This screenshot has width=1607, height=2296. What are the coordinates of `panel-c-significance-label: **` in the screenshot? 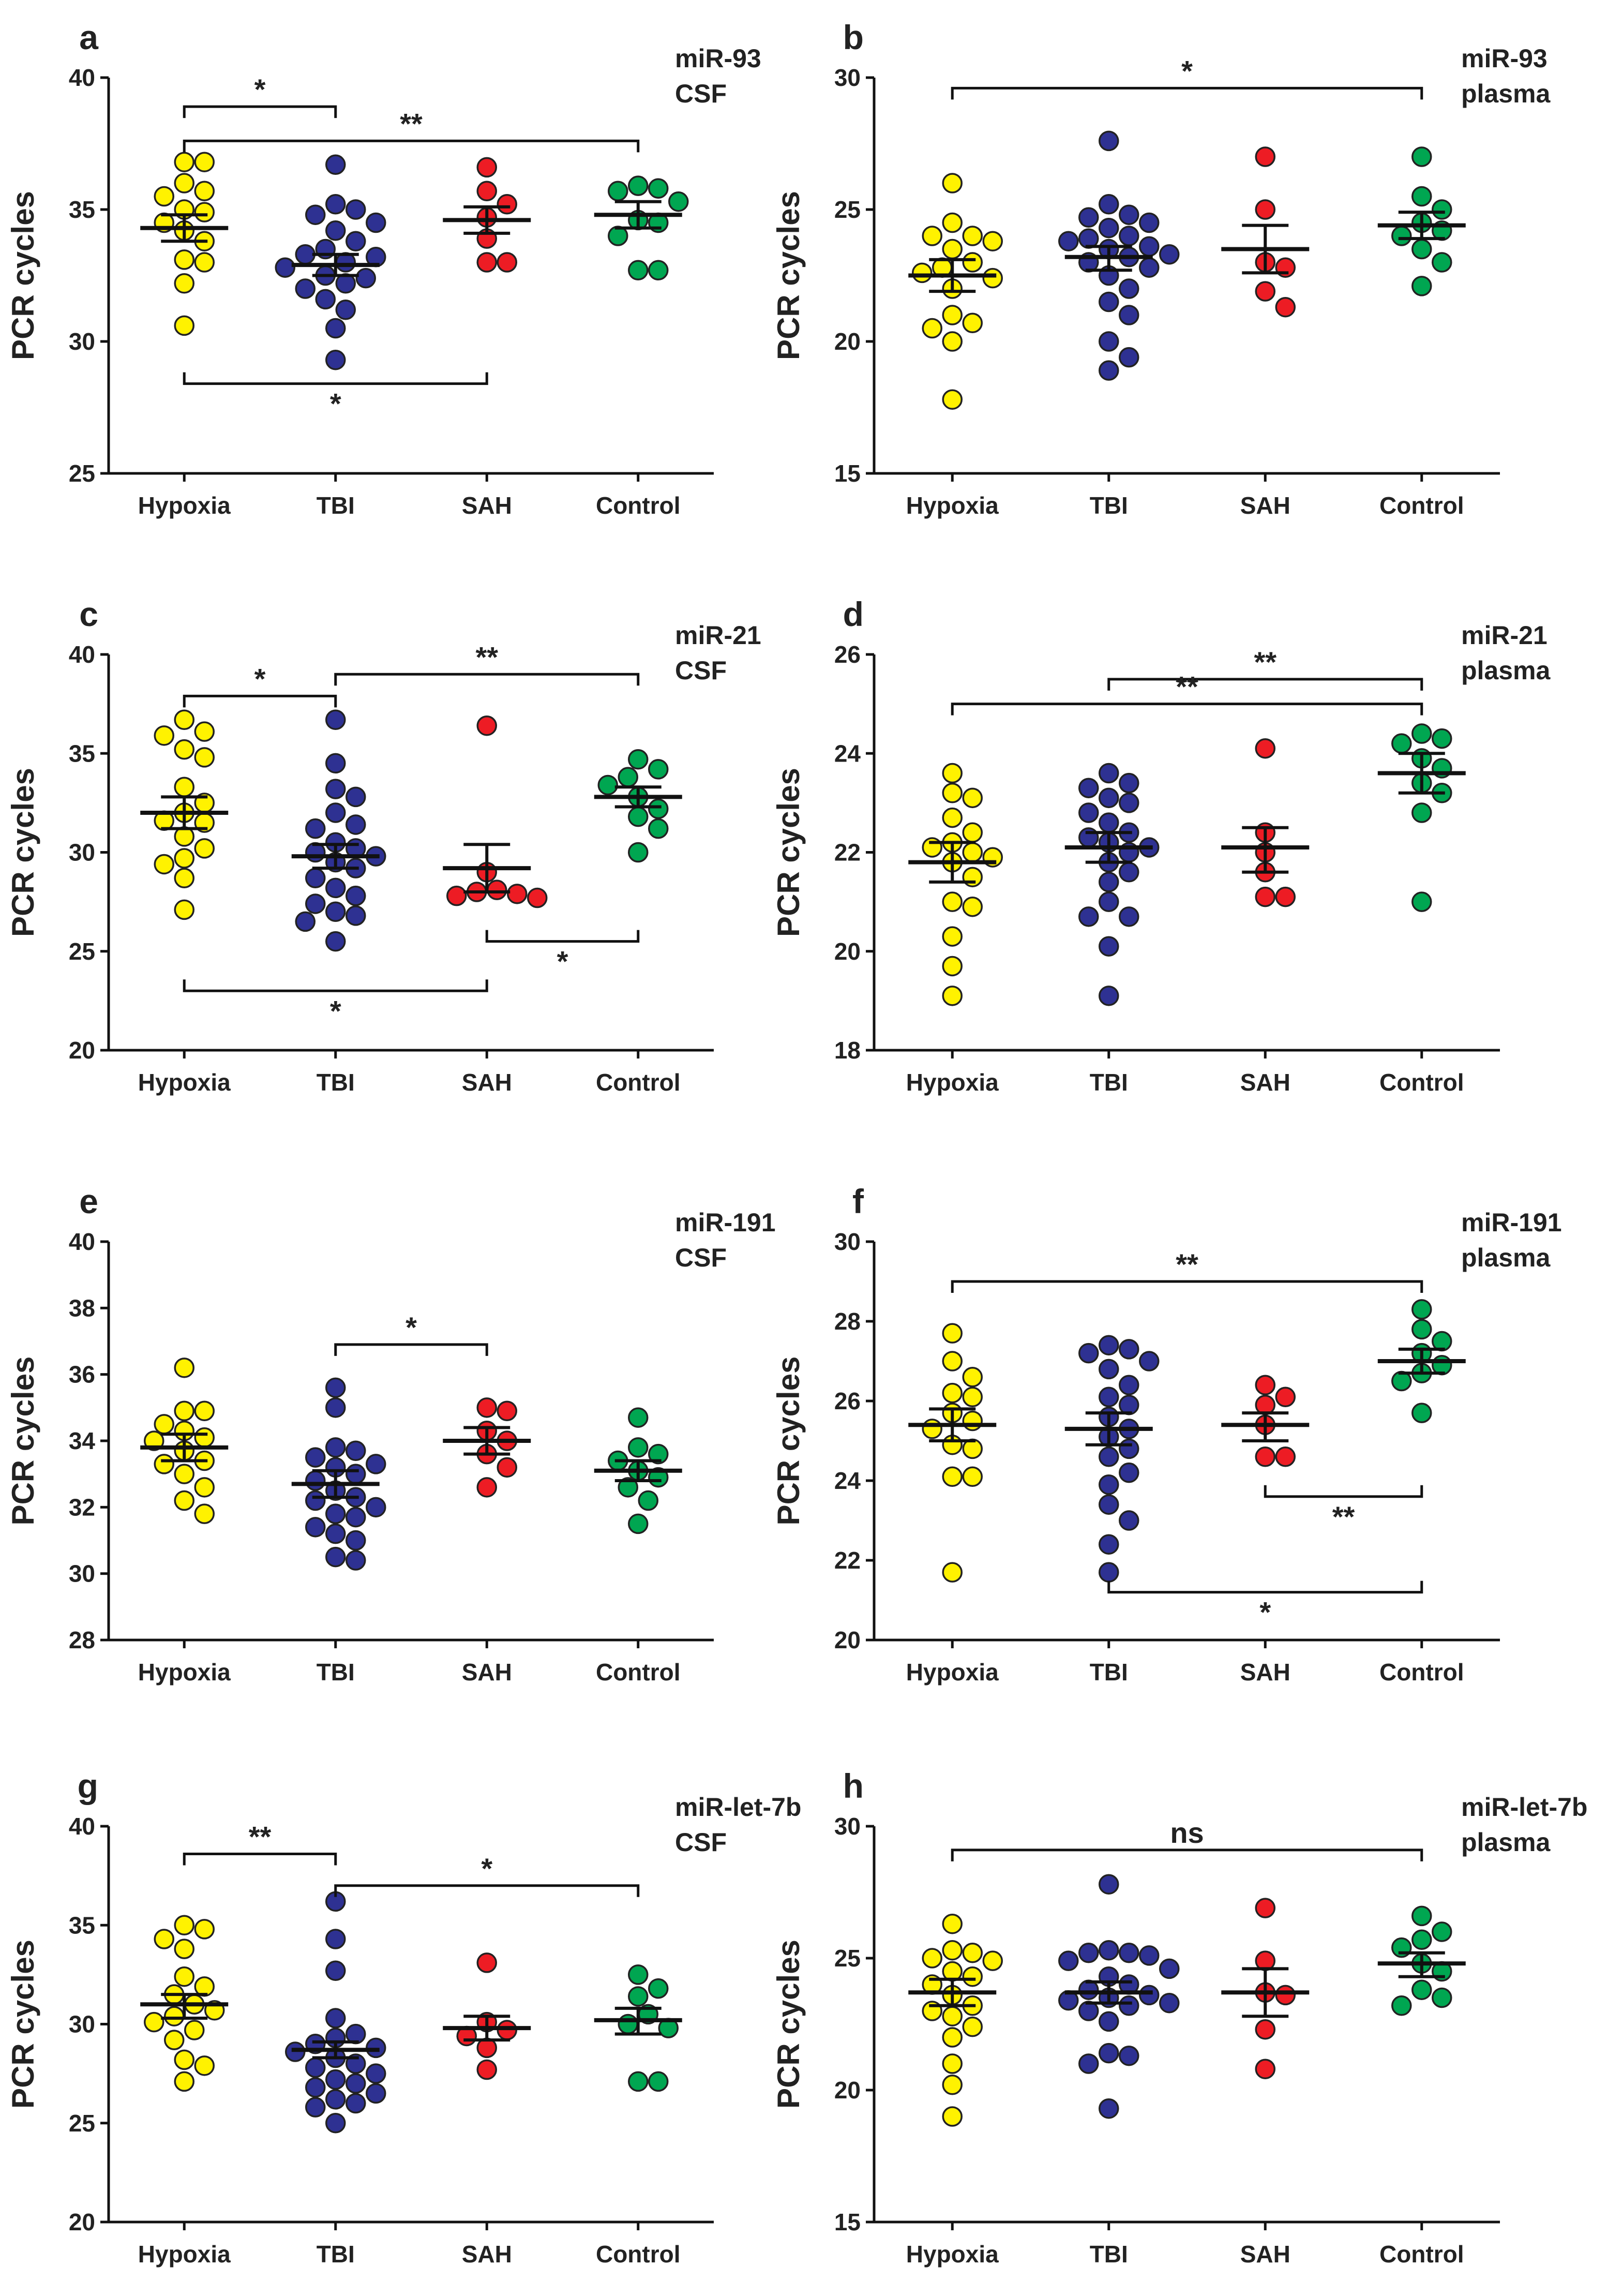 It's located at (486, 656).